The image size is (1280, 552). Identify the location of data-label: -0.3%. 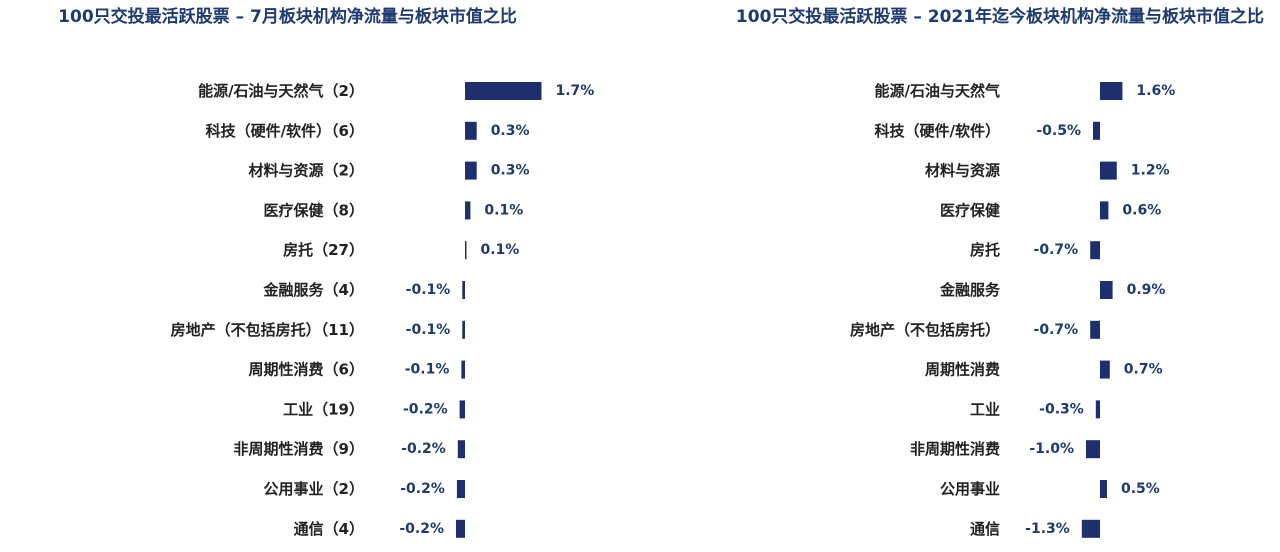
(1061, 409).